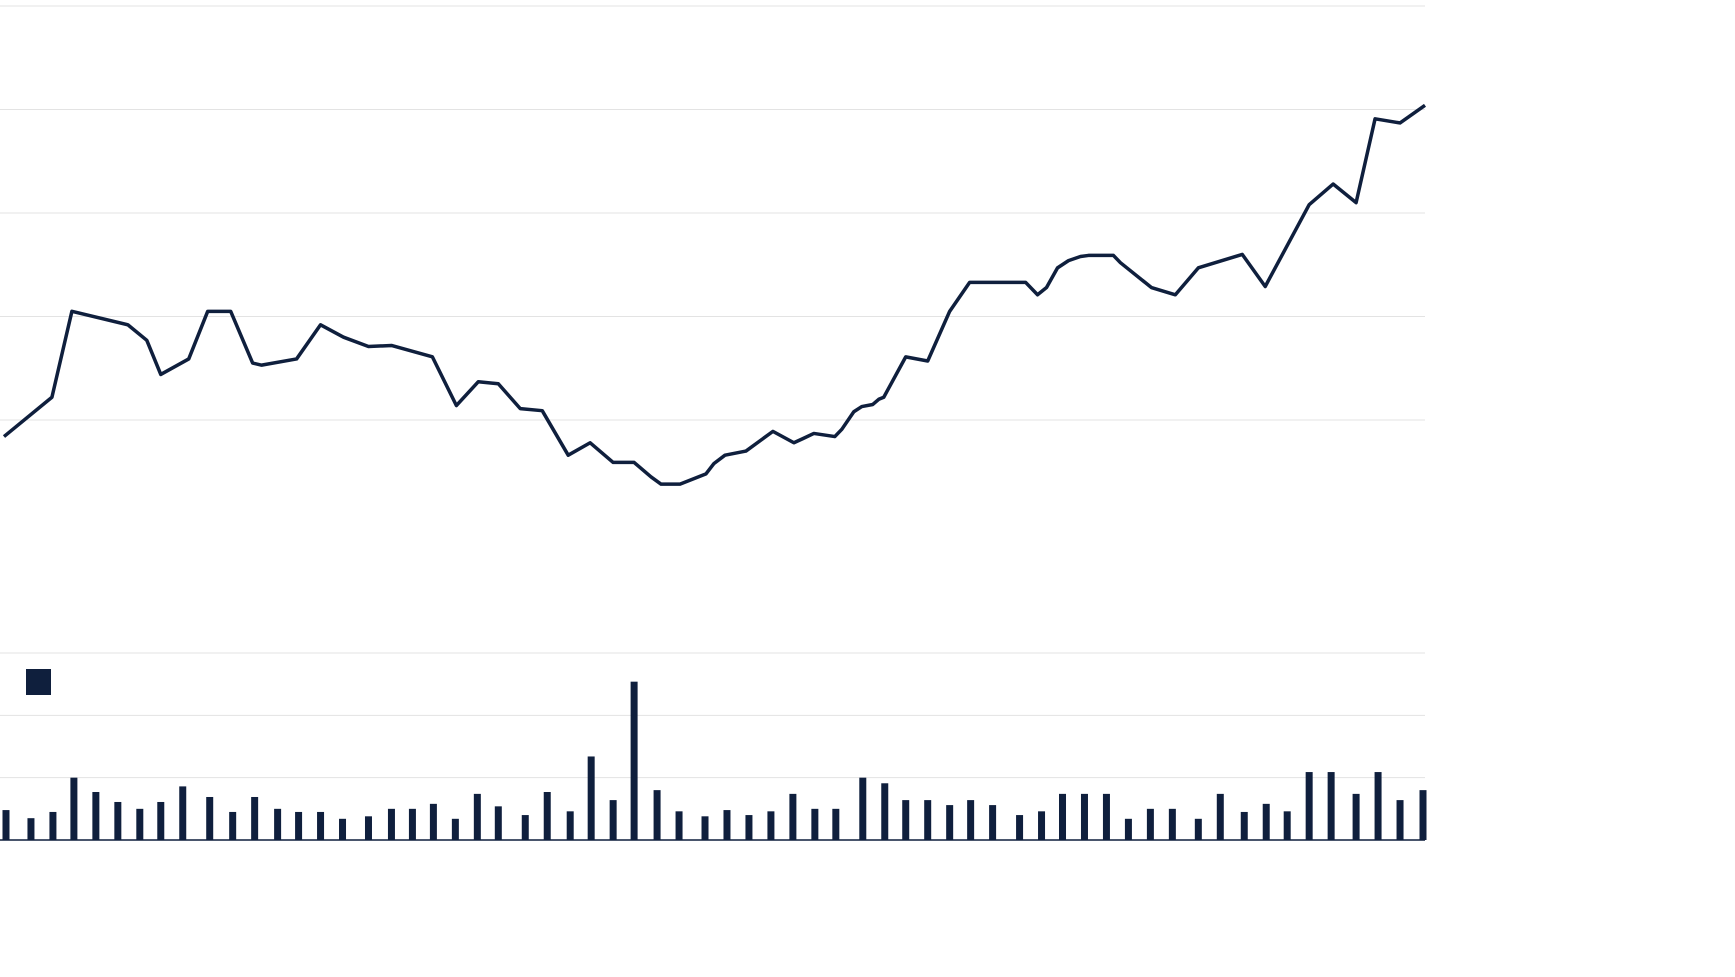  What do you see at coordinates (38, 682) in the screenshot?
I see `legend-swatch` at bounding box center [38, 682].